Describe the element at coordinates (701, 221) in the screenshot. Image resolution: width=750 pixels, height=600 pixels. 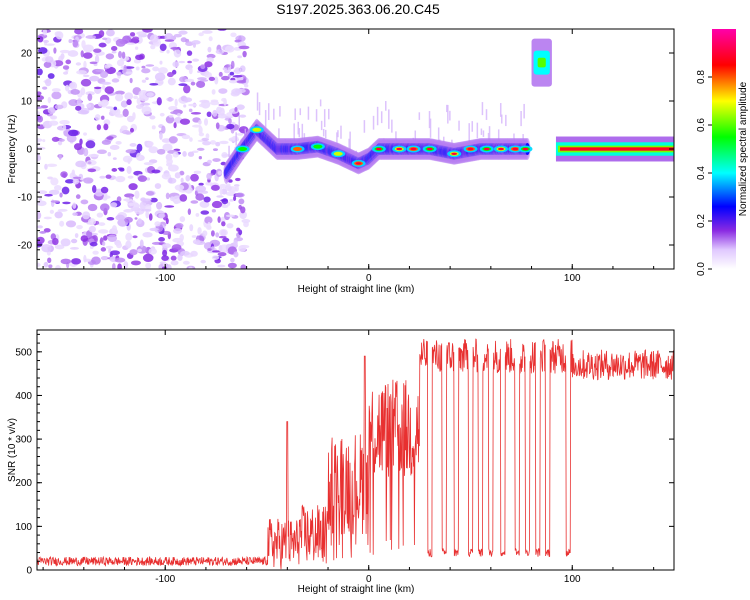
I see `colorbar-tick-label: 0.2` at that location.